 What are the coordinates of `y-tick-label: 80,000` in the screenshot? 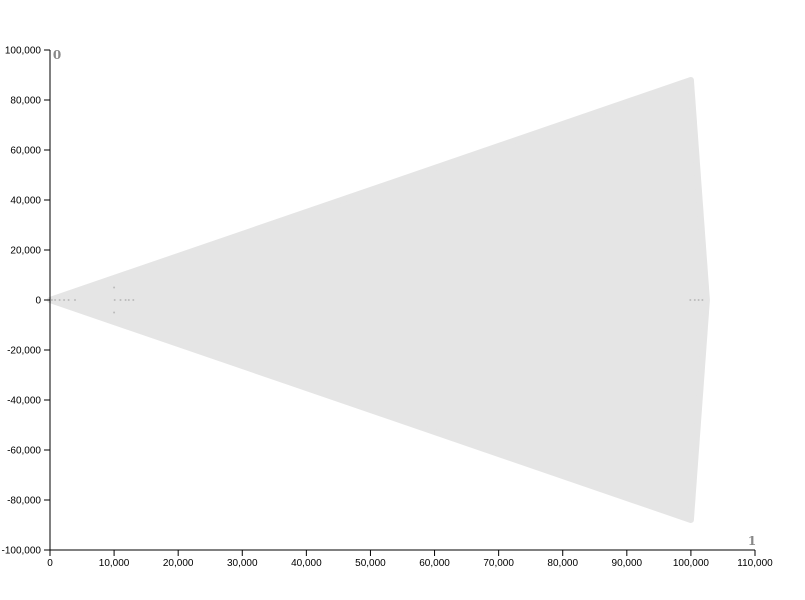 It's located at (25, 101).